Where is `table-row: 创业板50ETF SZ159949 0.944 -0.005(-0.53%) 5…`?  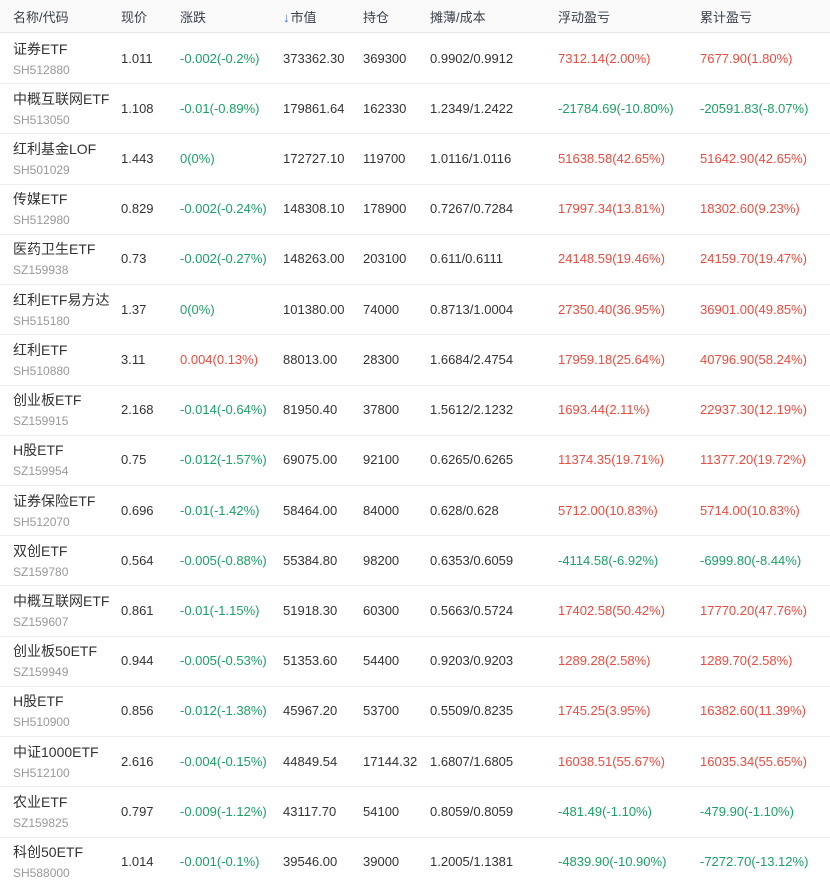
table-row: 创业板50ETF SZ159949 0.944 -0.005(-0.53%) 5… is located at coordinates (415, 660).